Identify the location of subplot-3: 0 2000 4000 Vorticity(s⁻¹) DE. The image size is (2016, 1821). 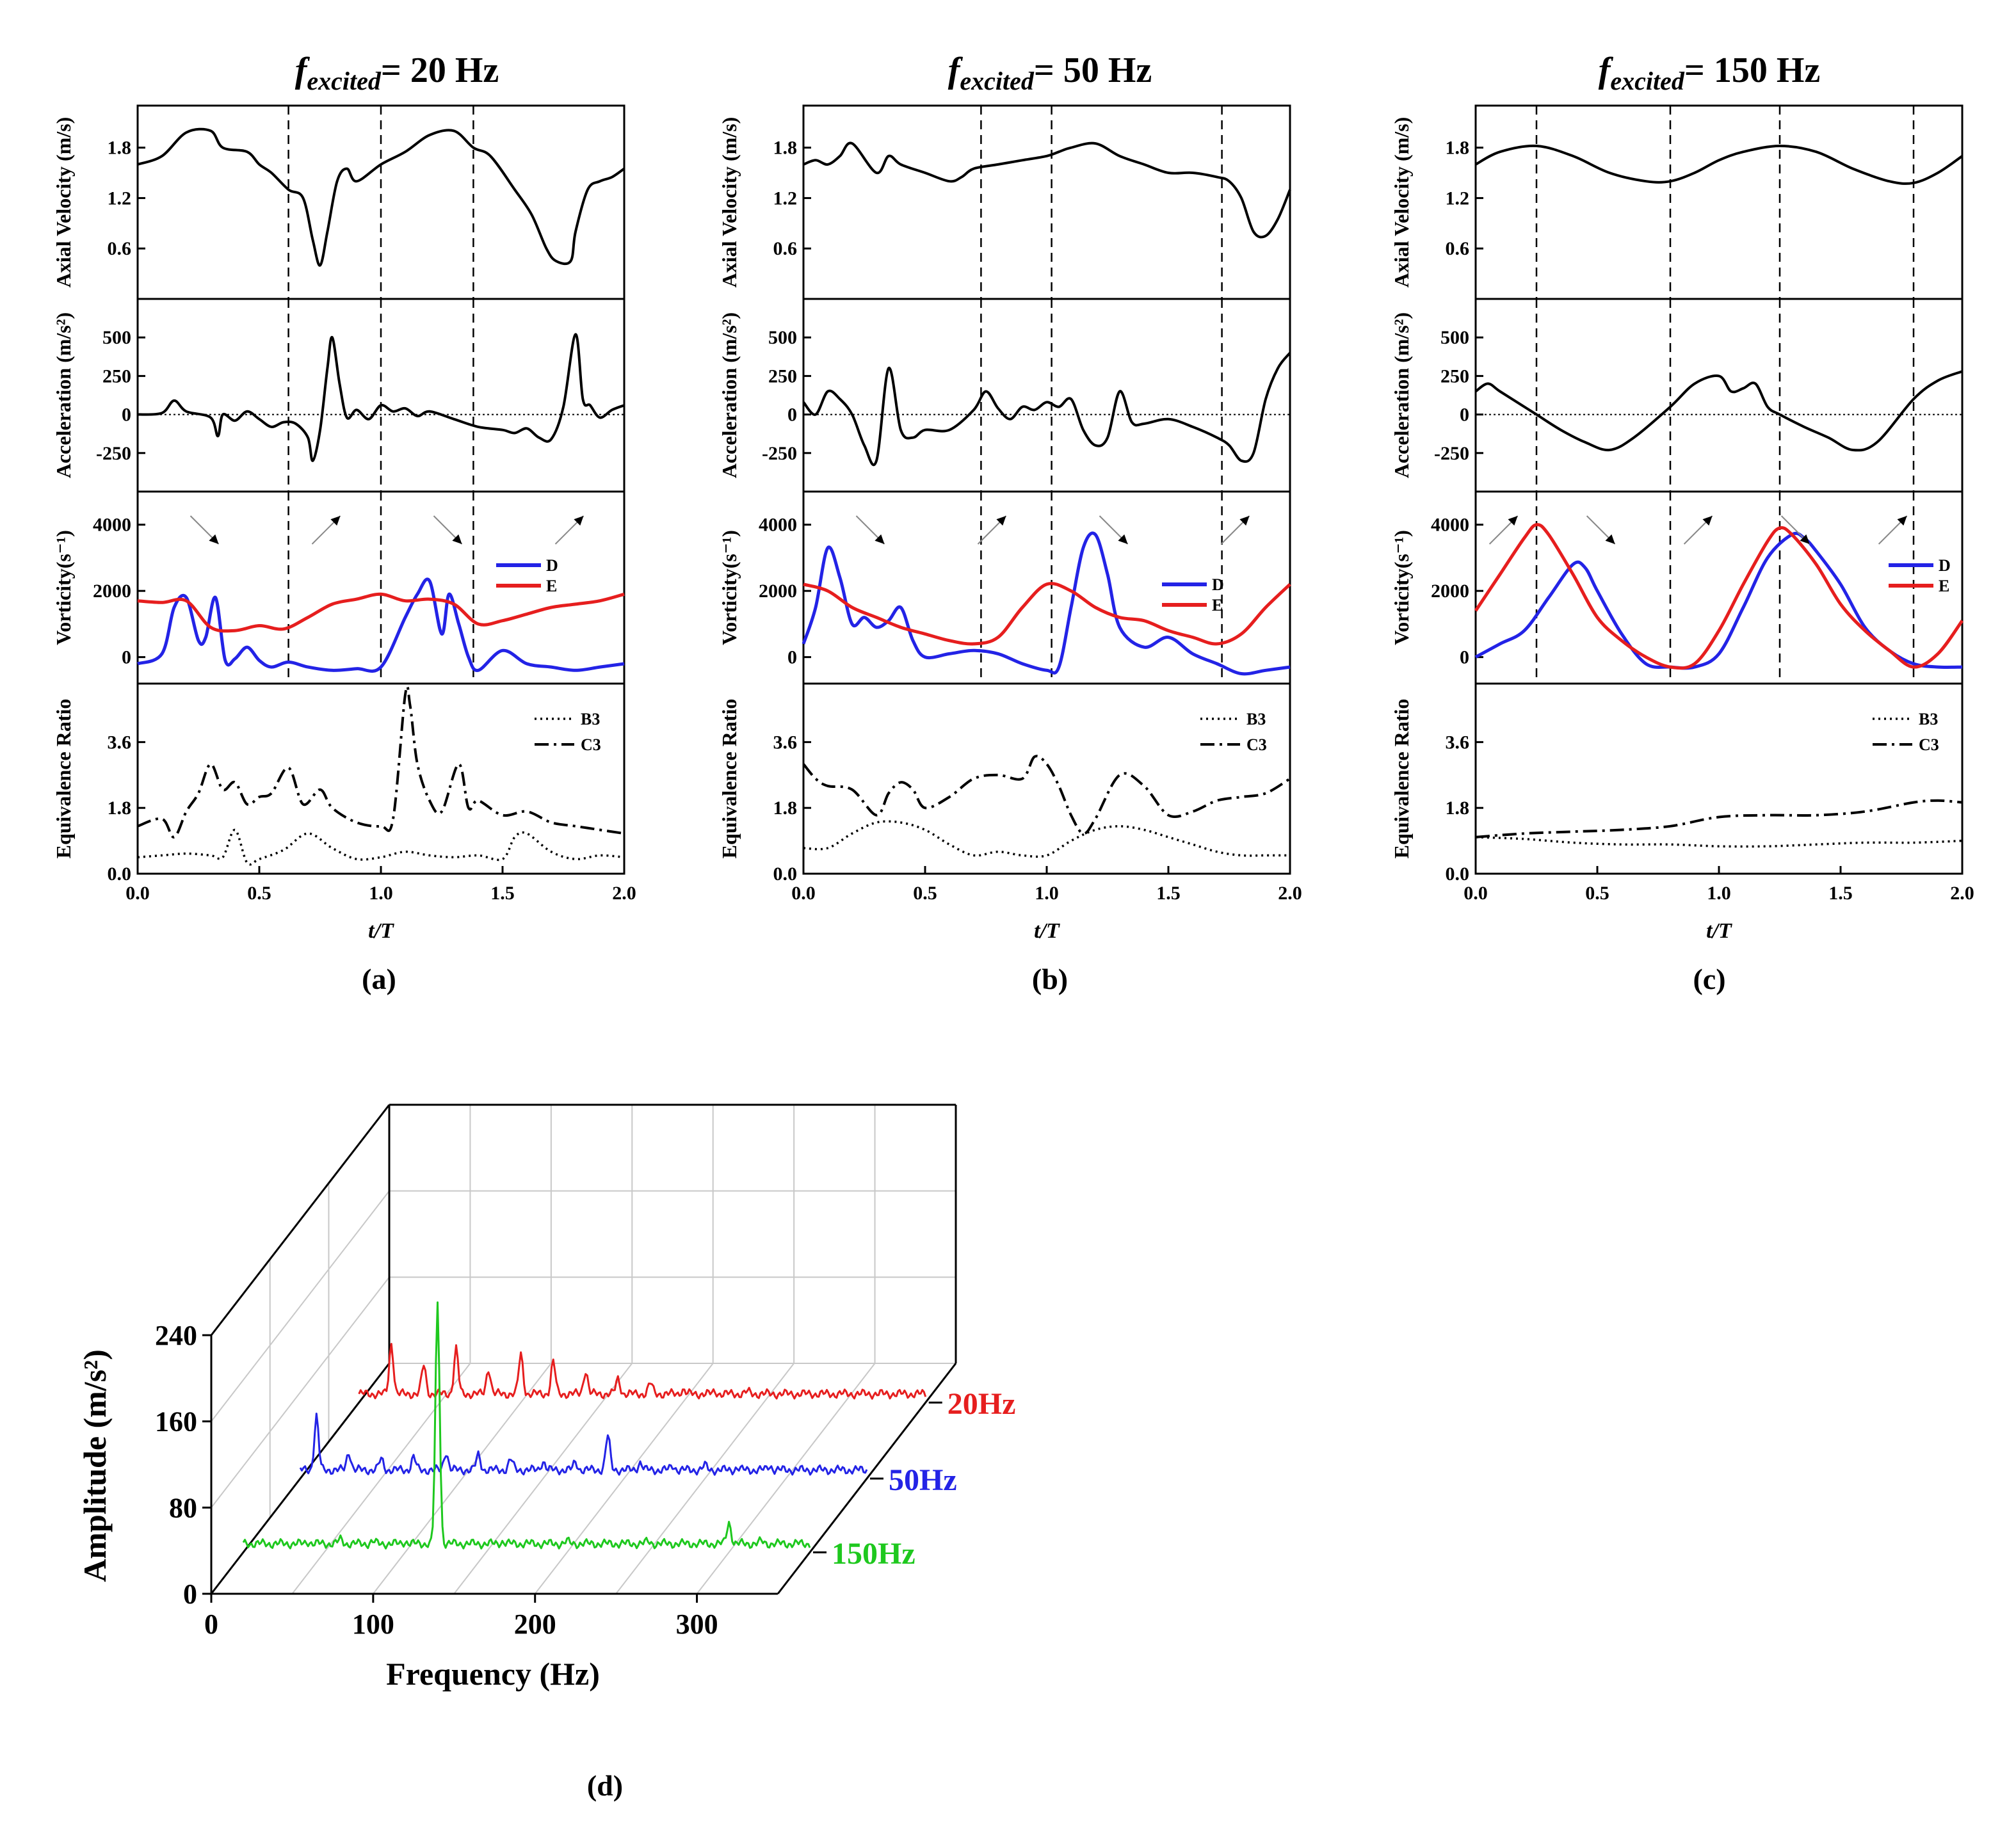
(1677, 587).